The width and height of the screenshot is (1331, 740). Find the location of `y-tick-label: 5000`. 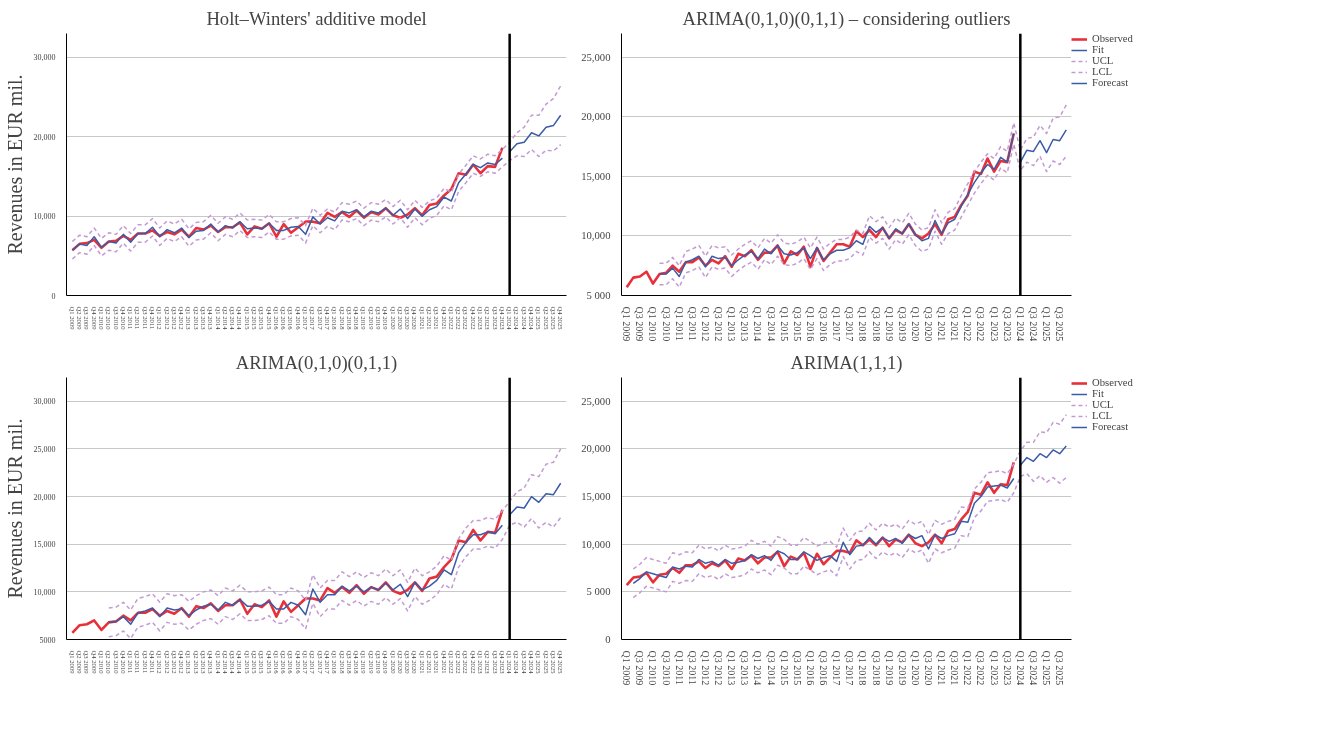

y-tick-label: 5000 is located at coordinates (47, 640).